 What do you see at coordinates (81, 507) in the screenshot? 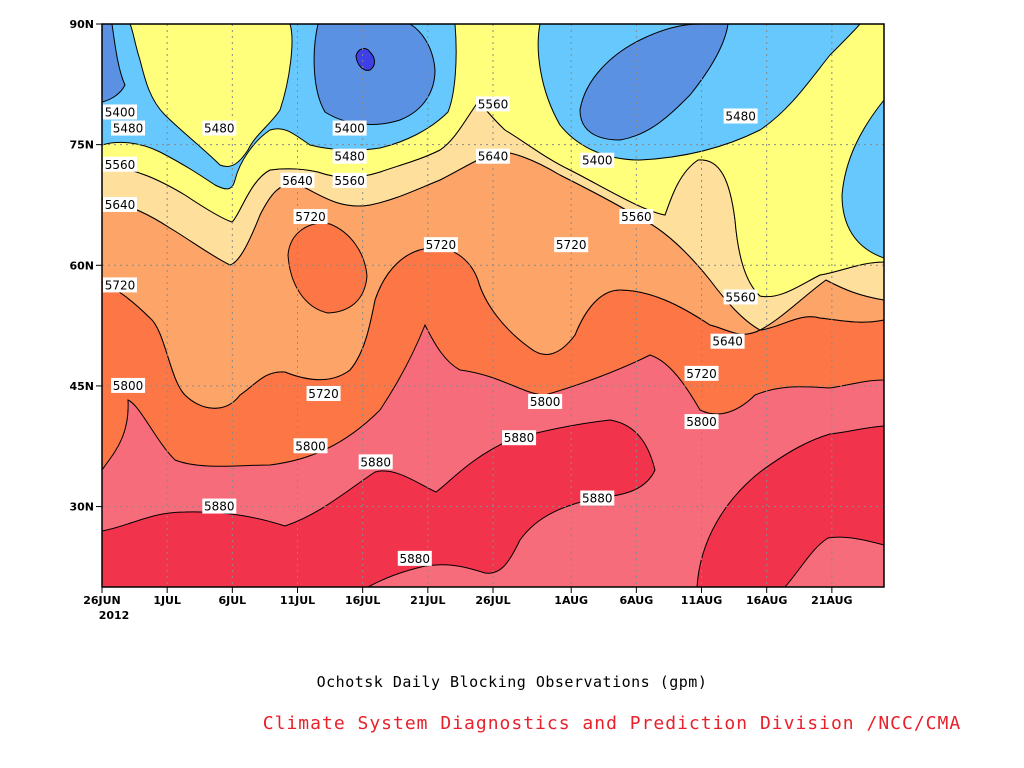
I see `y-tick-label: 30N` at bounding box center [81, 507].